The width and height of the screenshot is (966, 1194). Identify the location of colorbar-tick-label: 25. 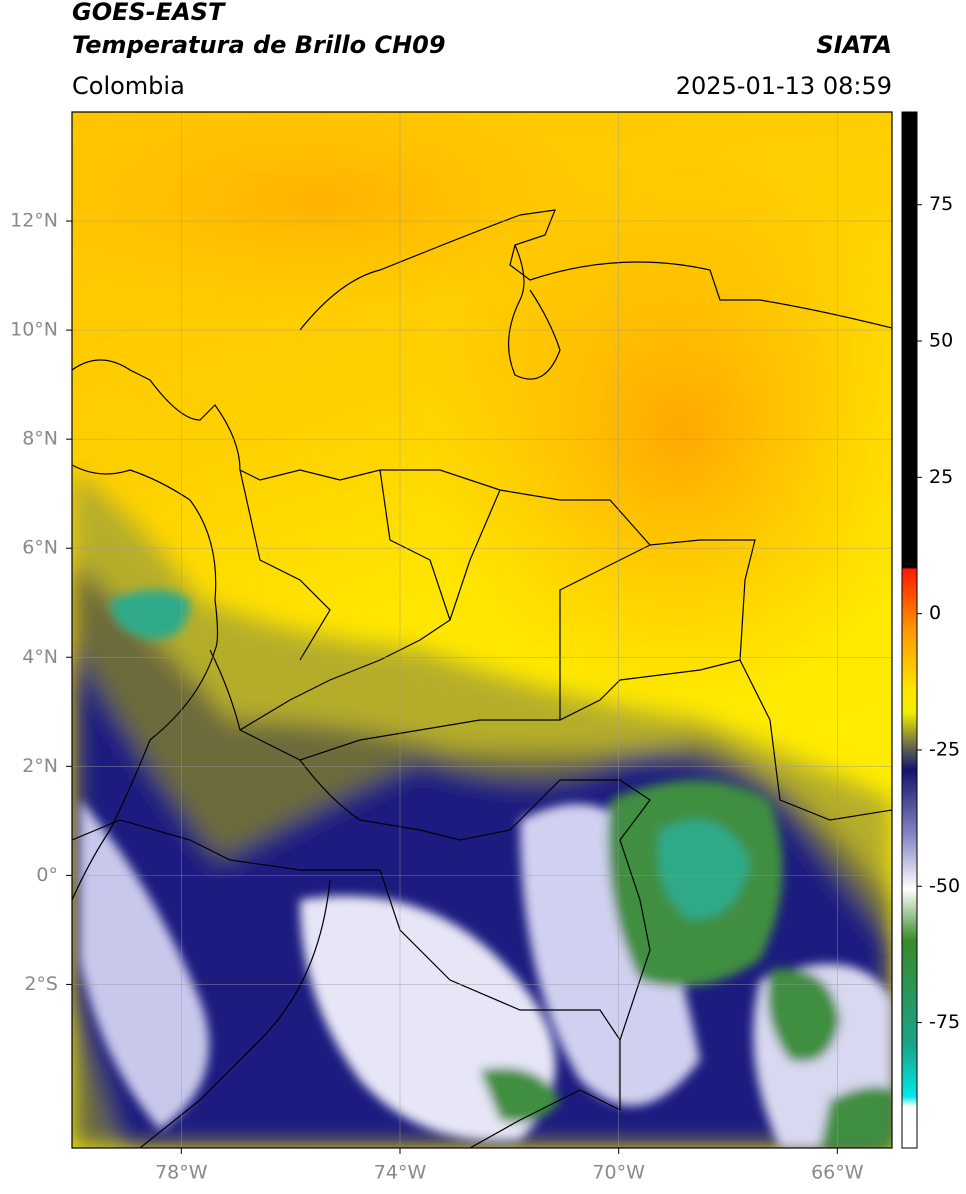
(941, 477).